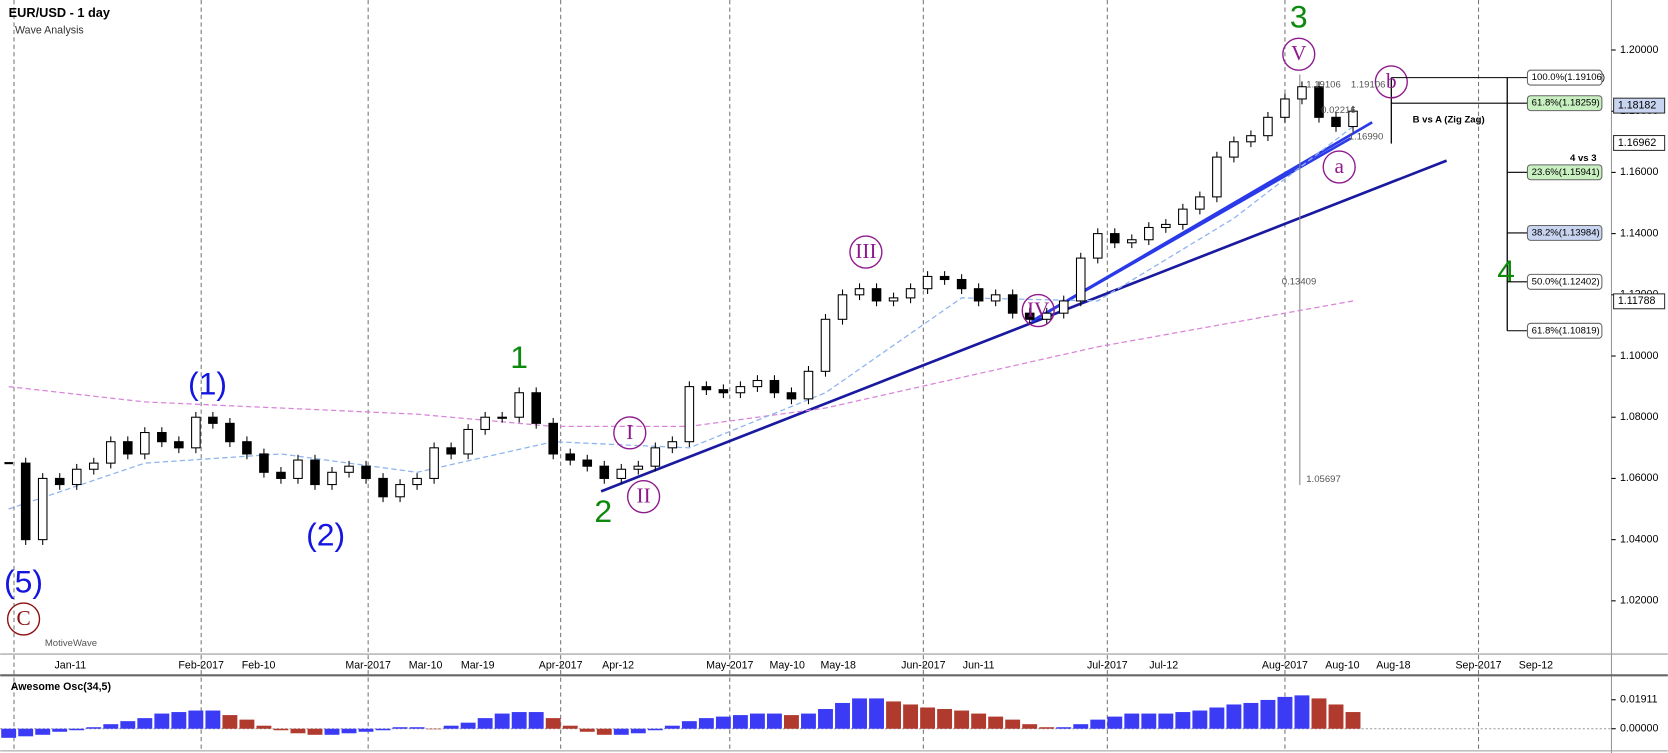  What do you see at coordinates (618, 666) in the screenshot?
I see `x-tick-label: Apr-12` at bounding box center [618, 666].